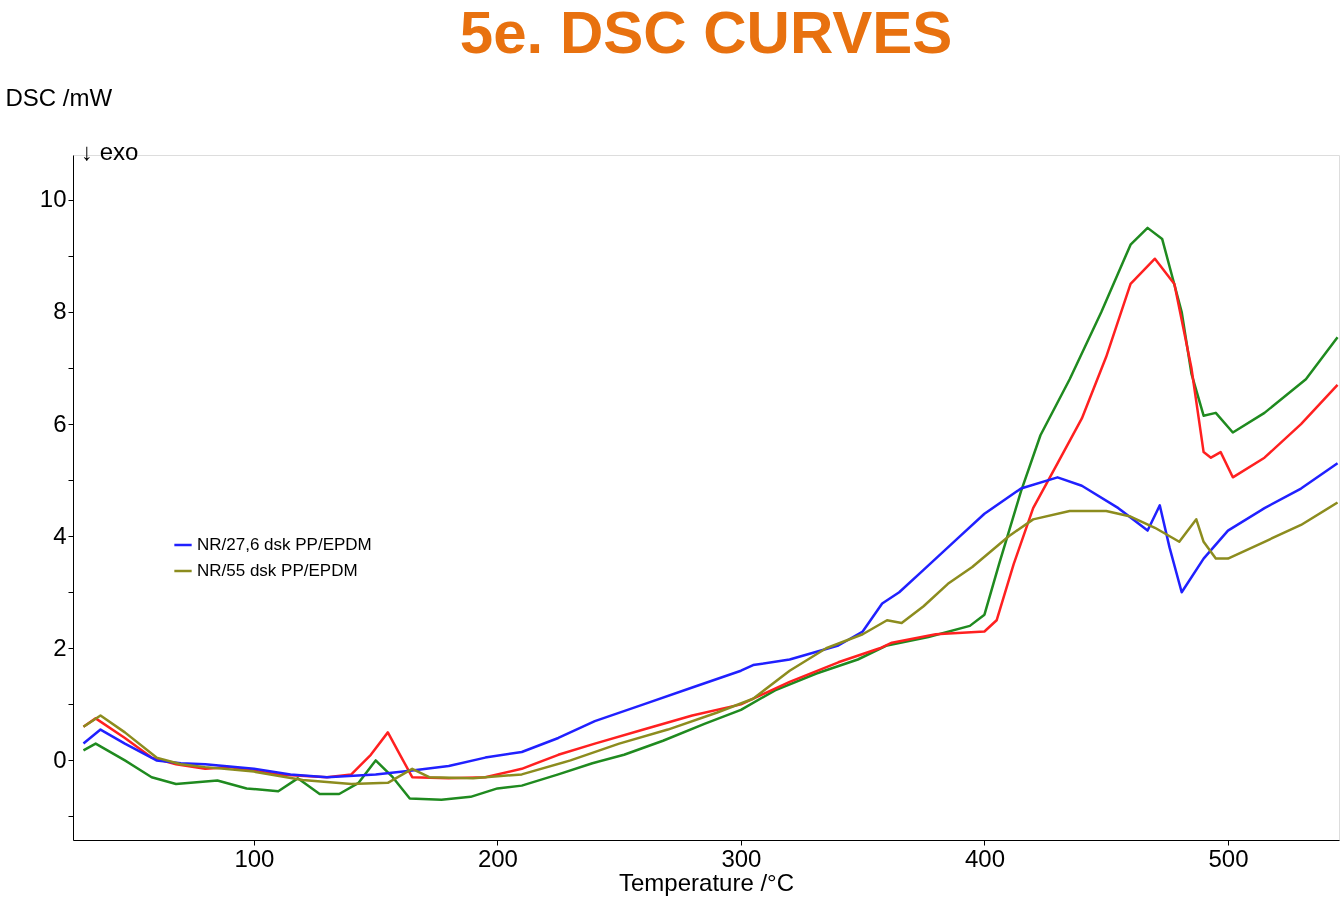 Image resolution: width=1344 pixels, height=903 pixels. What do you see at coordinates (706, 33) in the screenshot?
I see `chart-title: 5e. DSC CURVES` at bounding box center [706, 33].